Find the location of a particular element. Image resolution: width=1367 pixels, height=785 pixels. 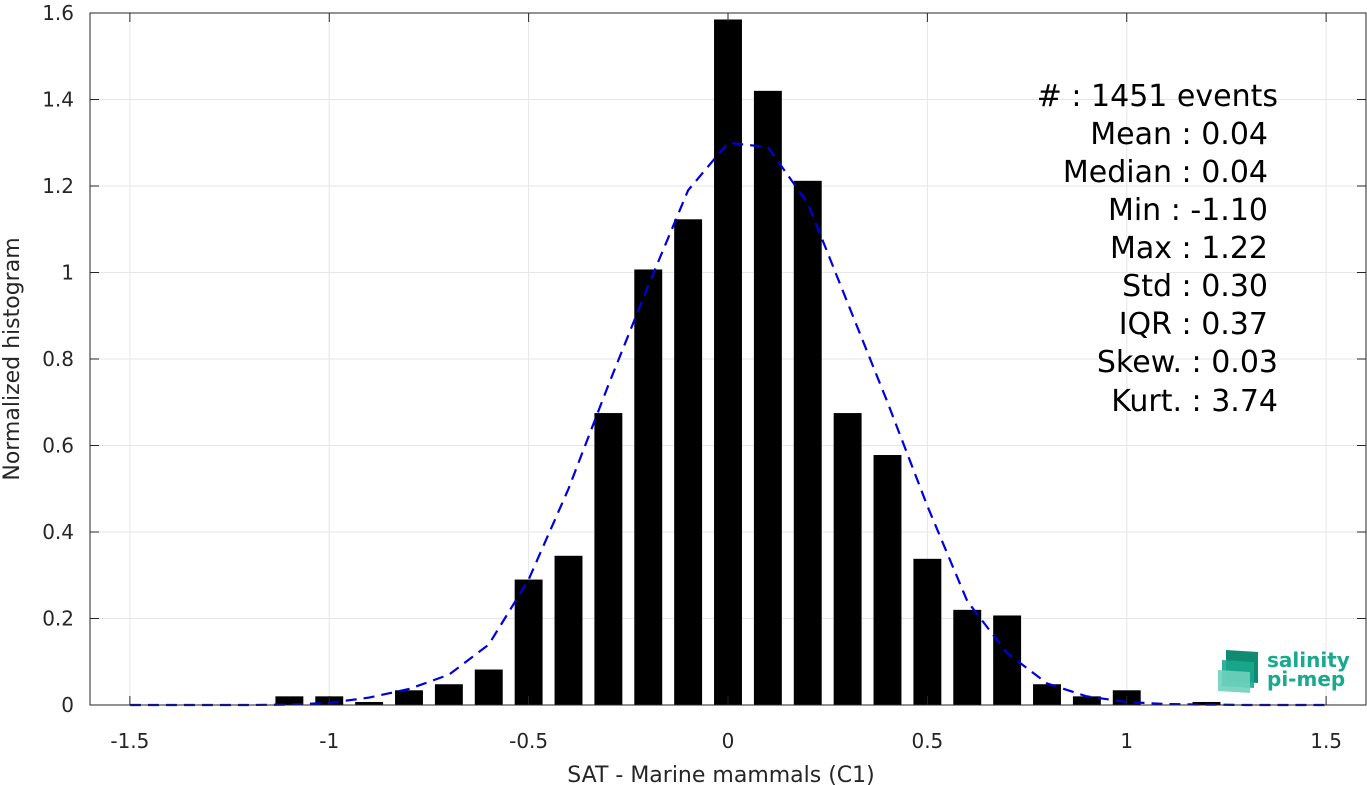

y-tick-label: 1.6 is located at coordinates (58, 13).